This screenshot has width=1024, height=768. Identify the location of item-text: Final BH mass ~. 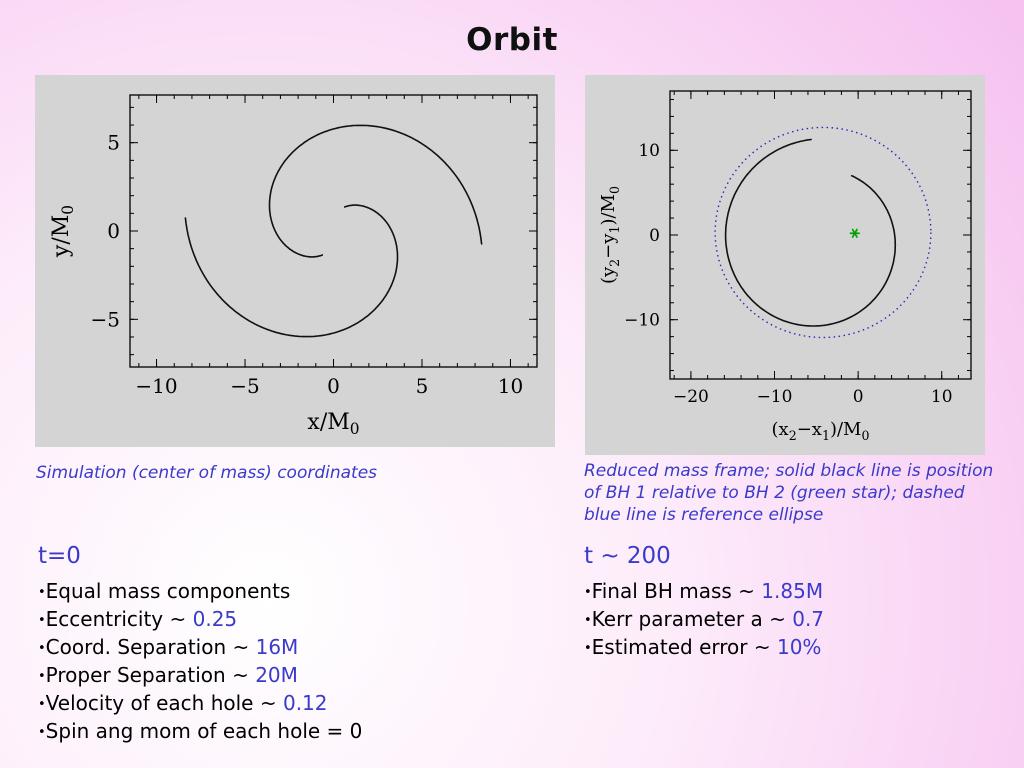
(676, 591).